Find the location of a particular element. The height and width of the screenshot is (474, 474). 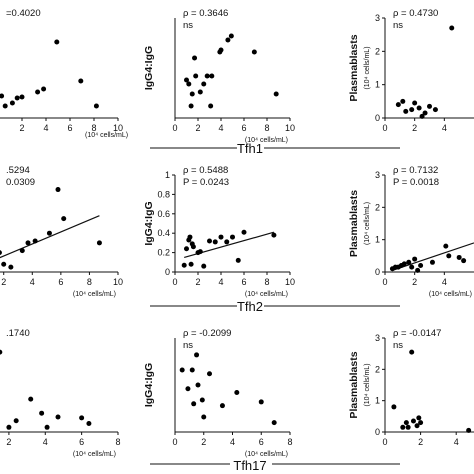

stat-label: ρ = 0.7132 is located at coordinates (415, 170).